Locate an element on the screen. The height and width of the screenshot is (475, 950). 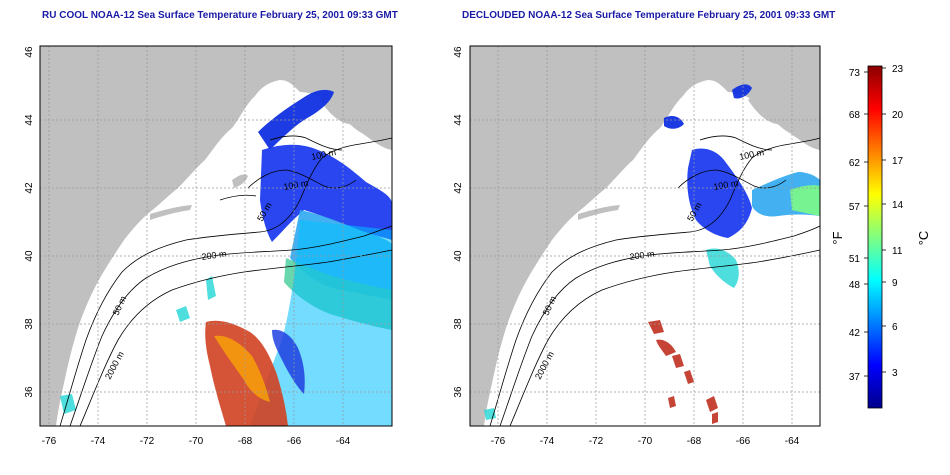
celsius-tick-label: 17 is located at coordinates (898, 161).